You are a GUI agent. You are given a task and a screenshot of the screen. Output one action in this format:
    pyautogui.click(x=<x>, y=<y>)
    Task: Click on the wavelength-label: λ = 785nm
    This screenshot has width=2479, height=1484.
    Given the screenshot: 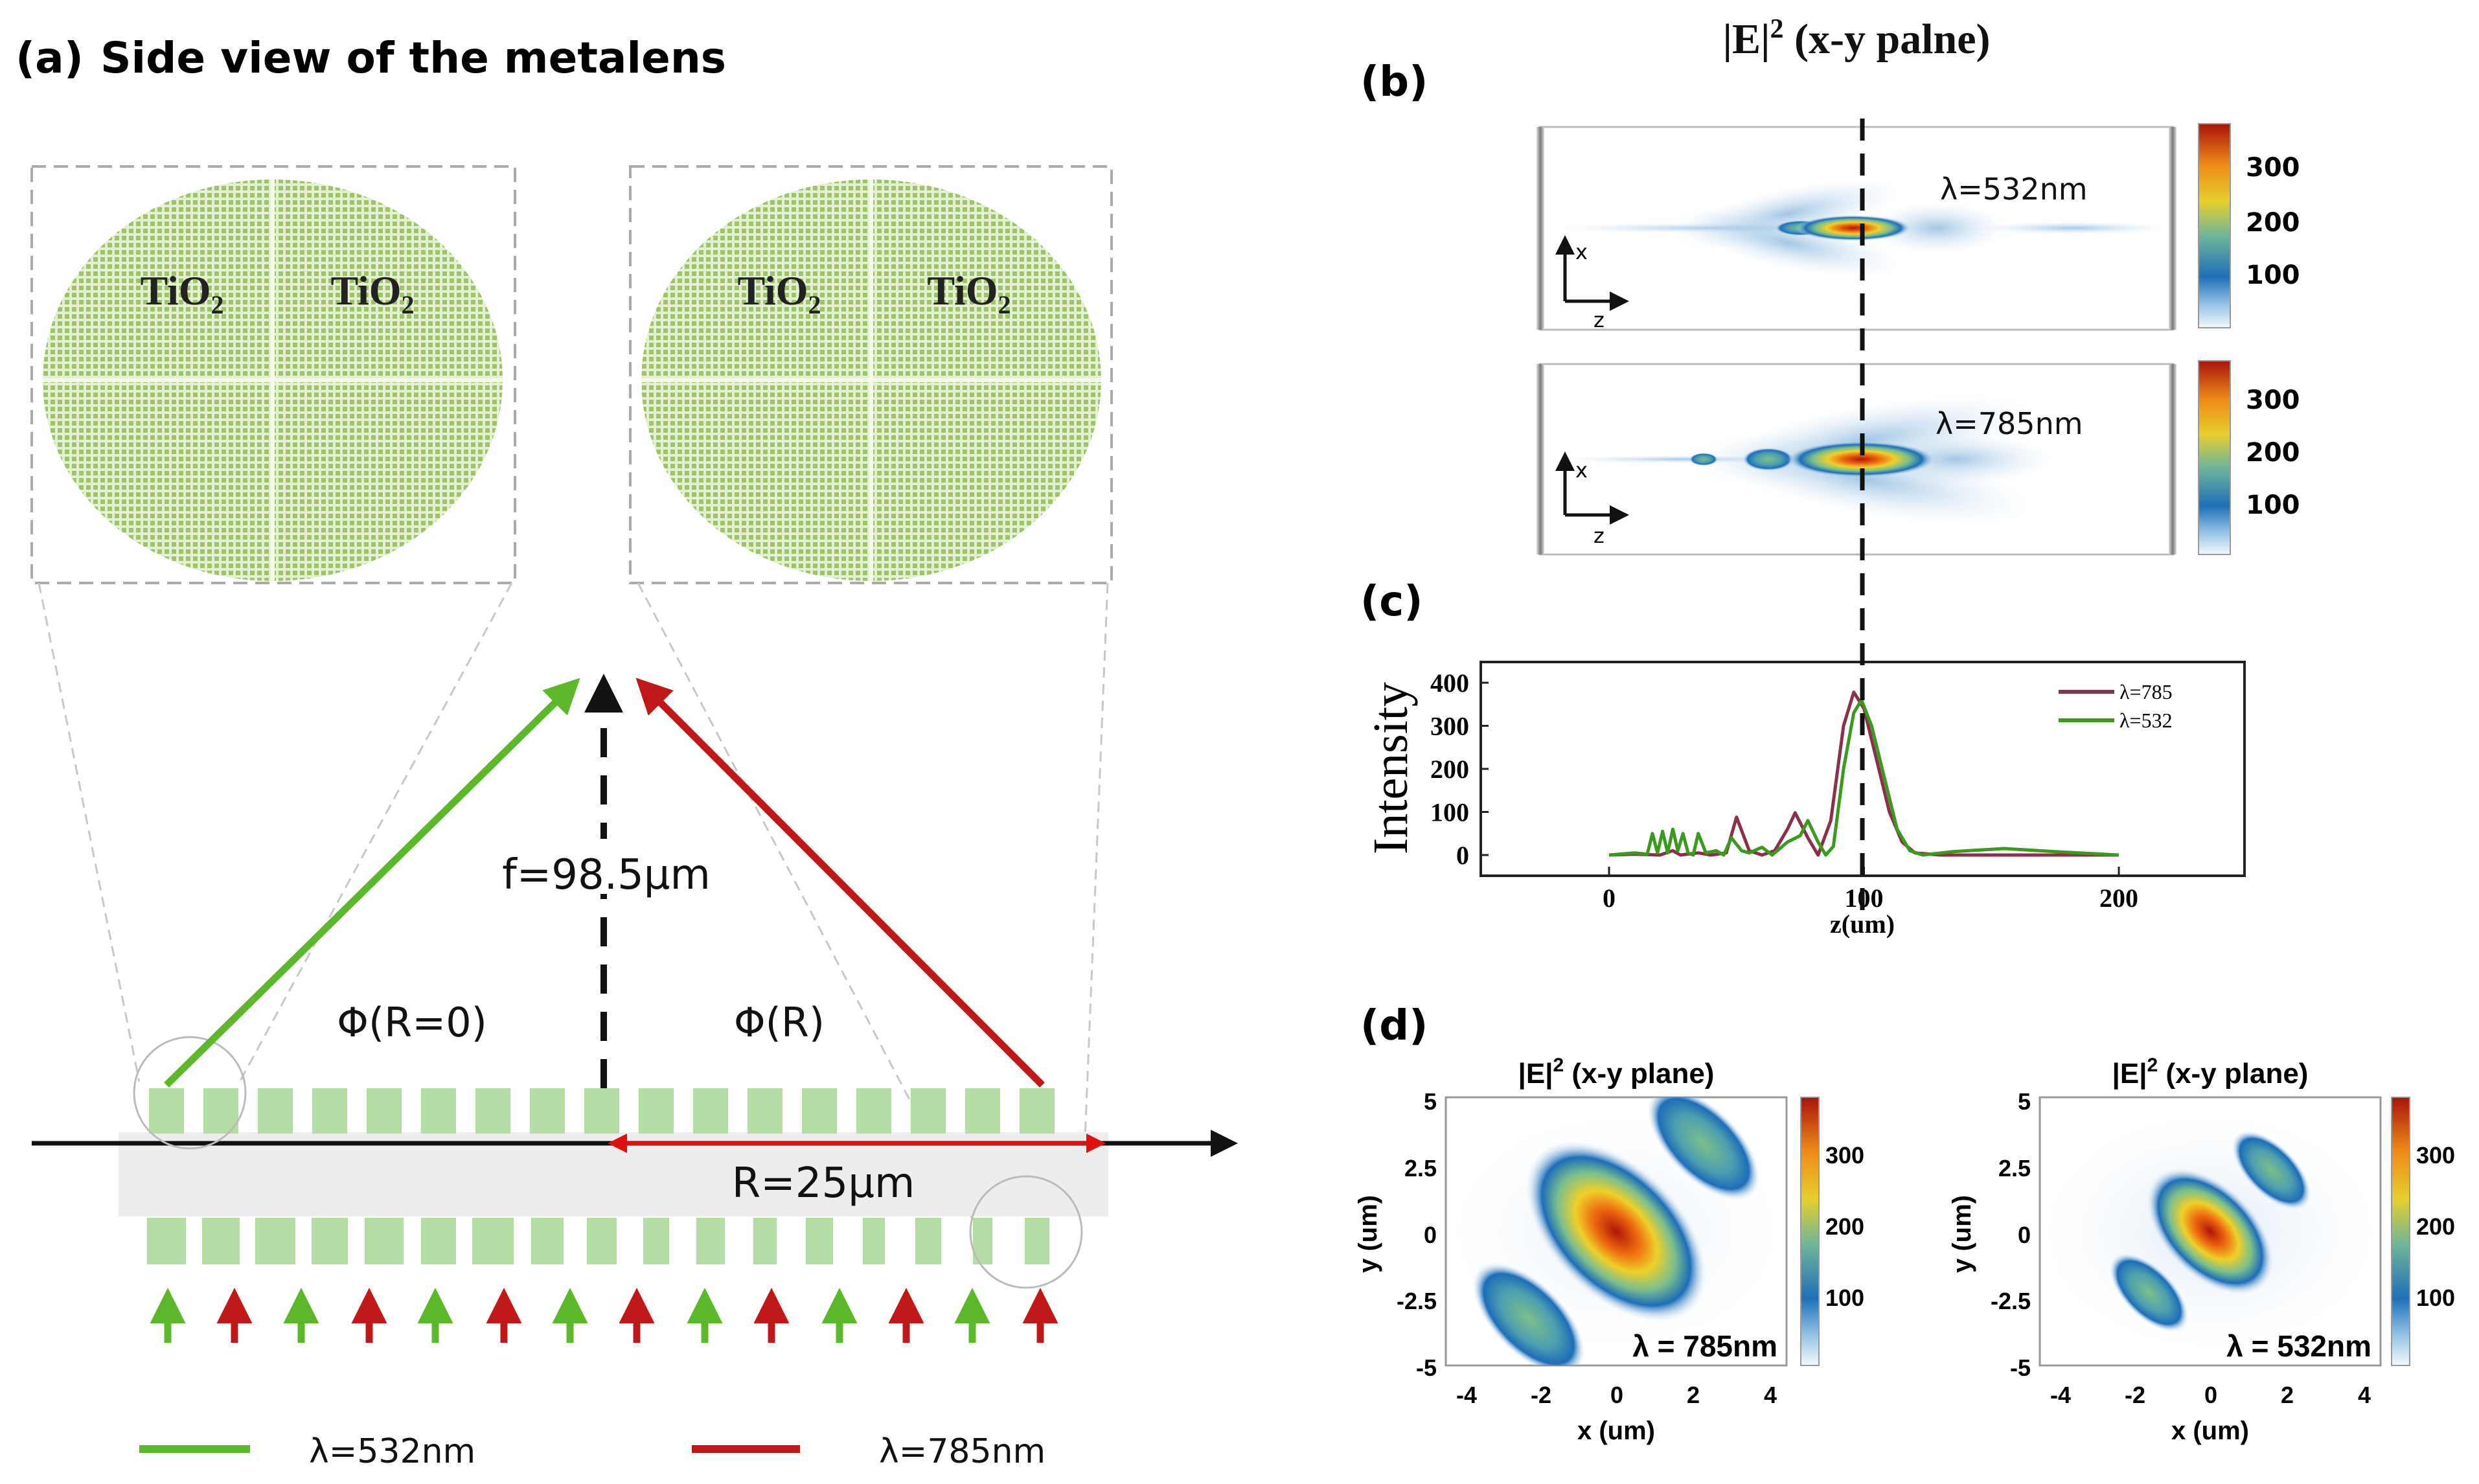 What is the action you would take?
    pyautogui.click(x=1705, y=1346)
    